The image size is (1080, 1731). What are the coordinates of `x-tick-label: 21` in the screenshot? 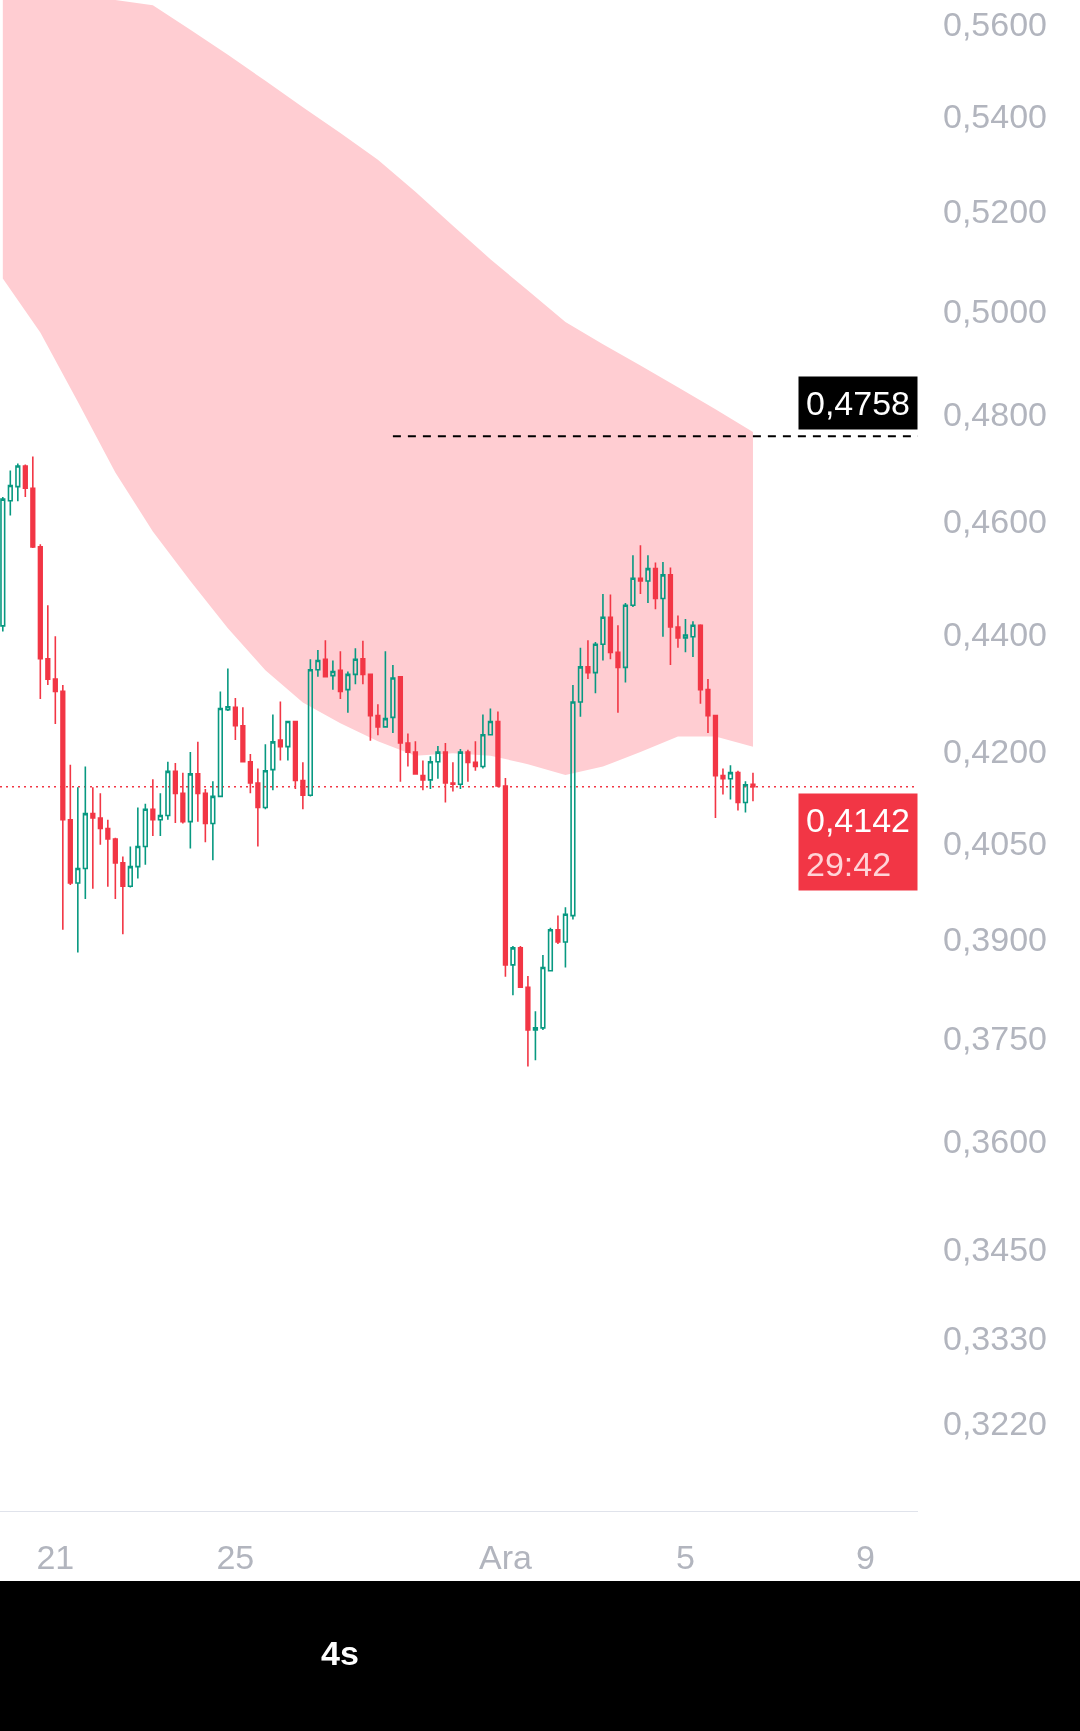 It's located at (55, 1556).